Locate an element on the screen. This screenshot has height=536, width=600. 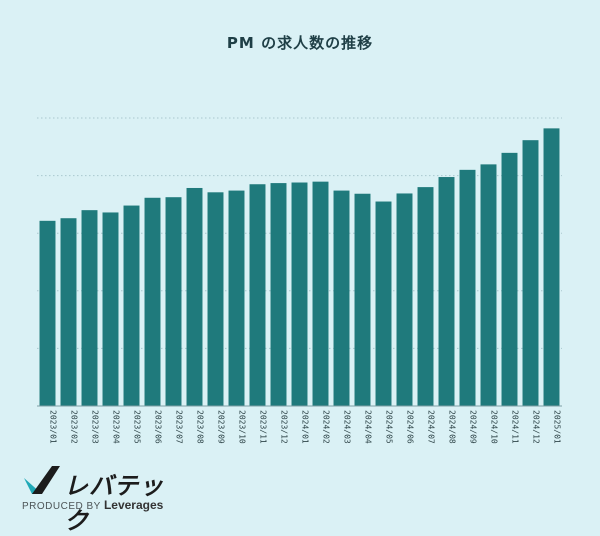
x-tick-label: 2024/09 is located at coordinates (473, 427).